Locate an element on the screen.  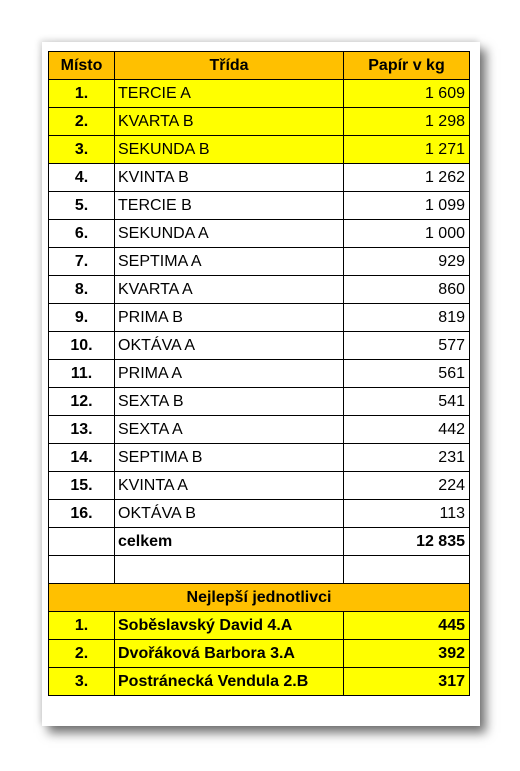
class-cell: KVARTA A is located at coordinates (229, 289).